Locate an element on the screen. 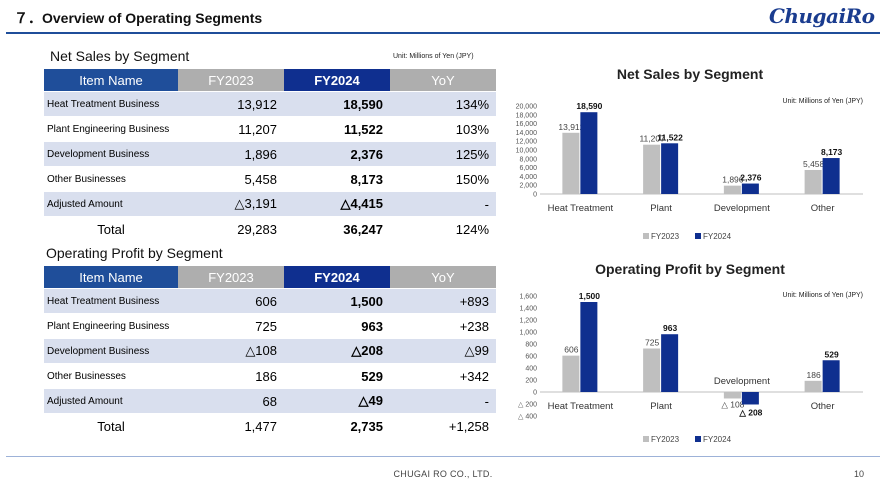 Image resolution: width=886 pixels, height=494 pixels. footer-company: CHUGAI RO CO., LTD. is located at coordinates (443, 474).